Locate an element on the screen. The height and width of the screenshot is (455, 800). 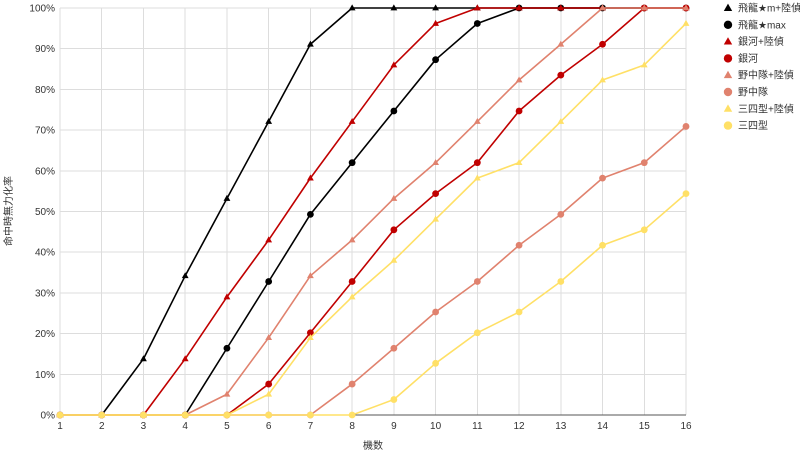
x-tick-label: 11 is located at coordinates (477, 426).